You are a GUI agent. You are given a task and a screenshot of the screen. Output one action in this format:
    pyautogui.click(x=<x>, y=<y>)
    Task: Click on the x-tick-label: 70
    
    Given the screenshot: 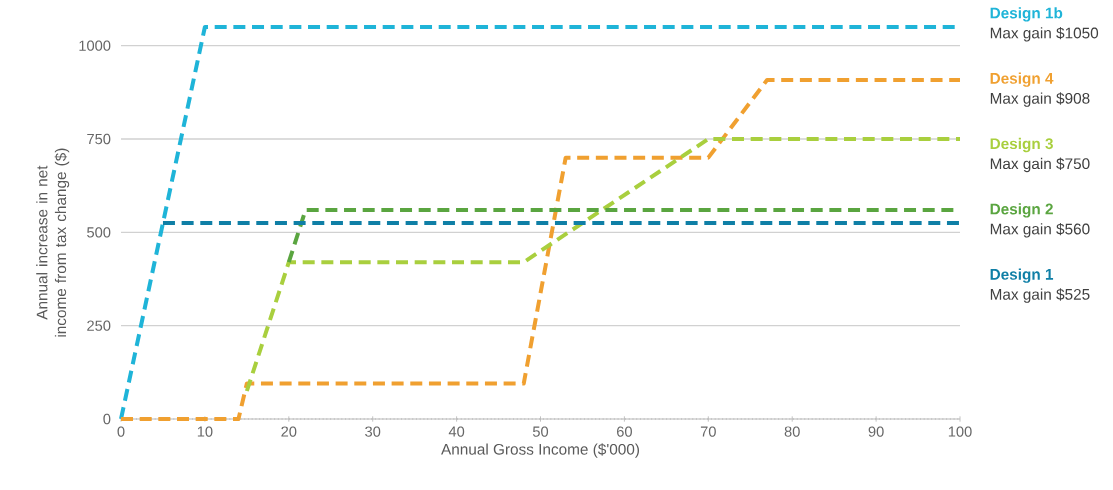 What is the action you would take?
    pyautogui.click(x=708, y=431)
    